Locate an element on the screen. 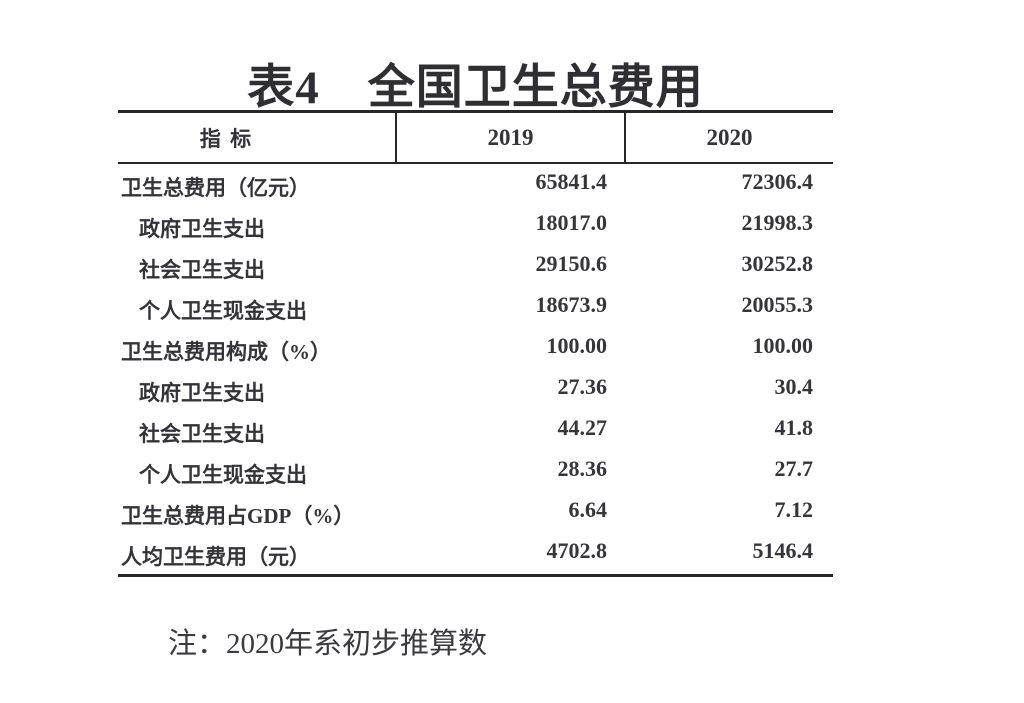 Image resolution: width=1024 pixels, height=703 pixels. table-header-row: 指 标 2019 2020 is located at coordinates (475, 138).